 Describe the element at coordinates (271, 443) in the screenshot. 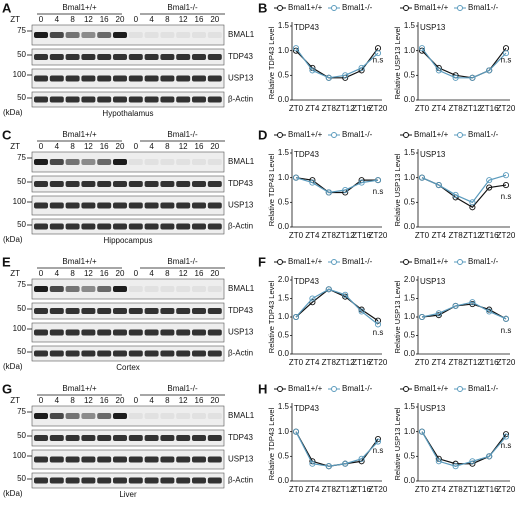

I see `y-axis-label: Relative TDP43 Level` at that location.